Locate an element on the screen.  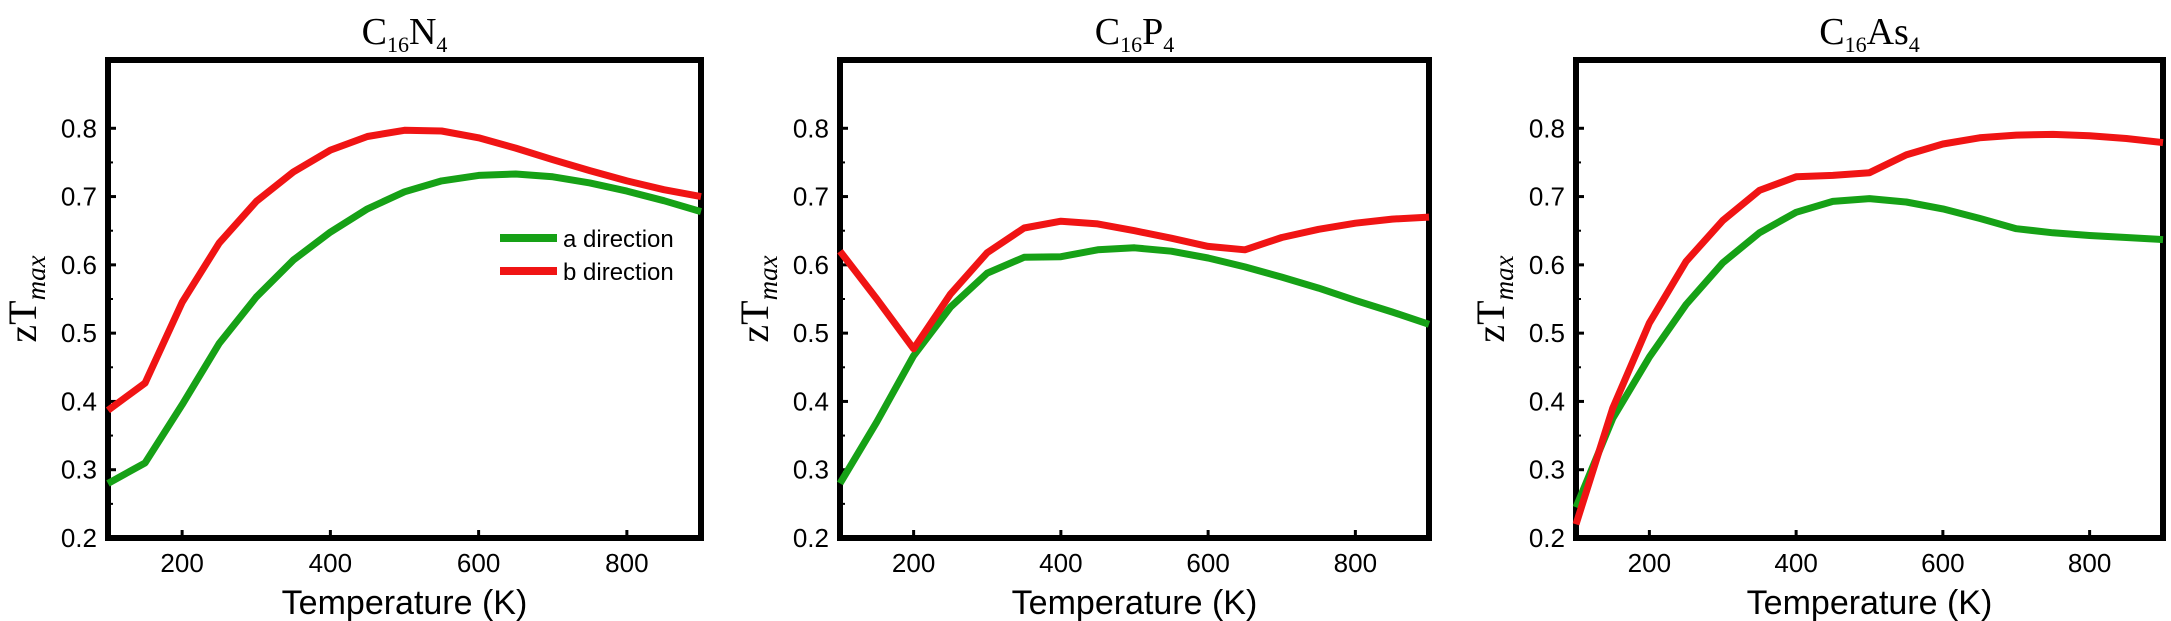
legend-entry: a direction is located at coordinates (618, 239).